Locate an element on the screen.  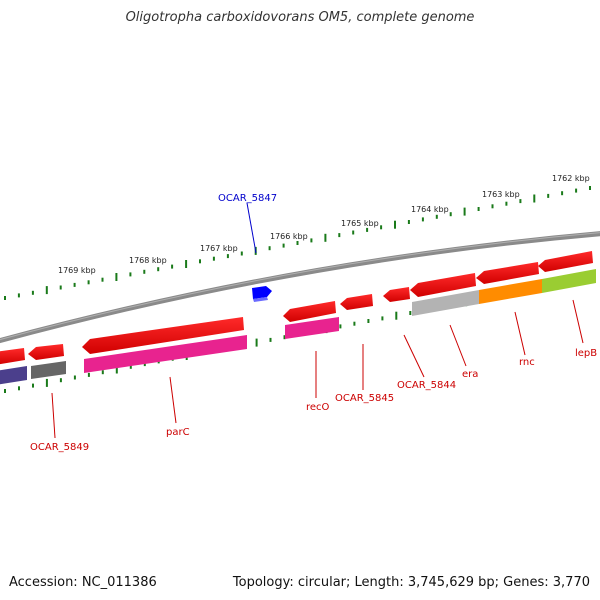
kbp-label: 1762 kbp is located at coordinates (571, 178).